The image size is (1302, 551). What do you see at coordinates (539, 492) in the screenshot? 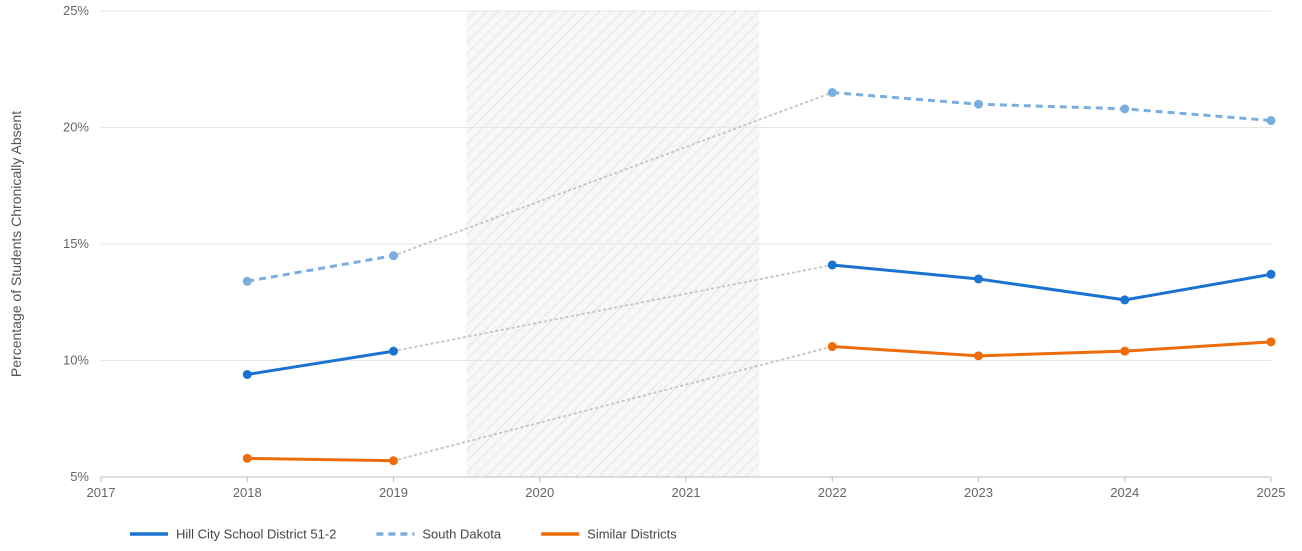
I see `x-tick-label: 2020` at bounding box center [539, 492].